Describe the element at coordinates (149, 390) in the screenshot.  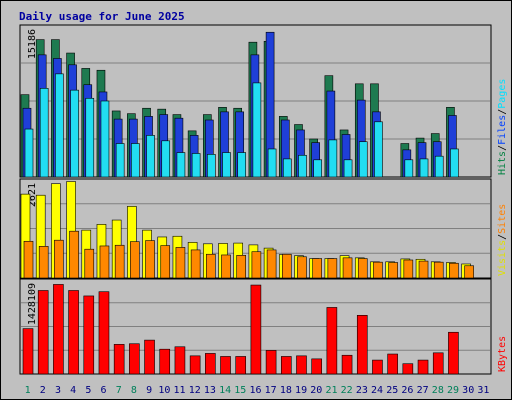
I see `day-label-9: 9` at that location.